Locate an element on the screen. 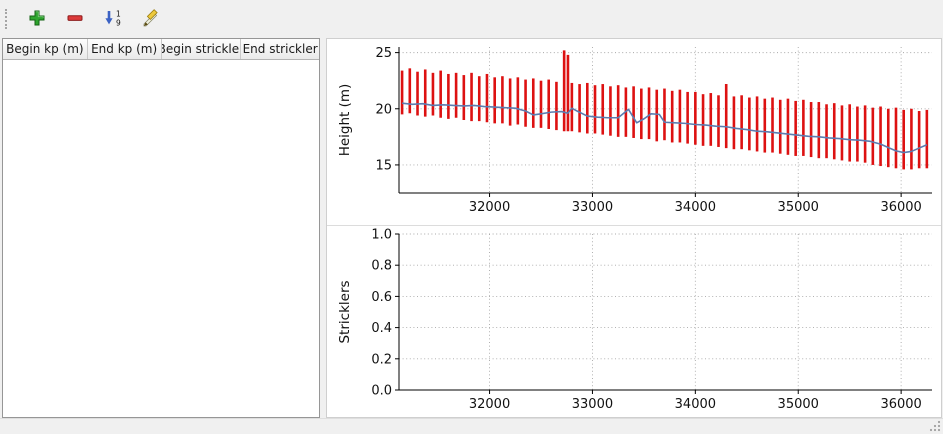 This screenshot has height=434, width=943. column-header-begin-strickler: Begin strickler is located at coordinates (202, 49).